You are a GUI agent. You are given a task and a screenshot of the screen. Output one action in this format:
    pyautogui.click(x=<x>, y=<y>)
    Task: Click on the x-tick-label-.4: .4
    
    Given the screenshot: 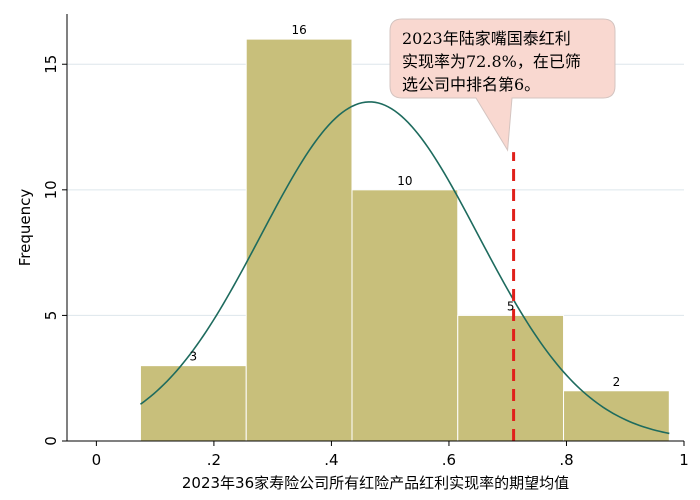 What is the action you would take?
    pyautogui.click(x=331, y=460)
    